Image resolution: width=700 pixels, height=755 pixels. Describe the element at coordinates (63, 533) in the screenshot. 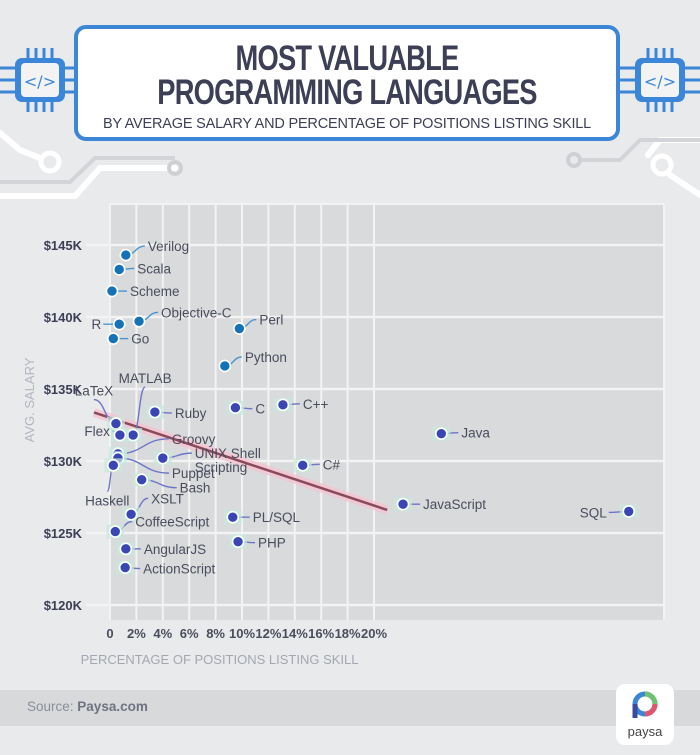

I see `y-tick-label: $125K` at that location.